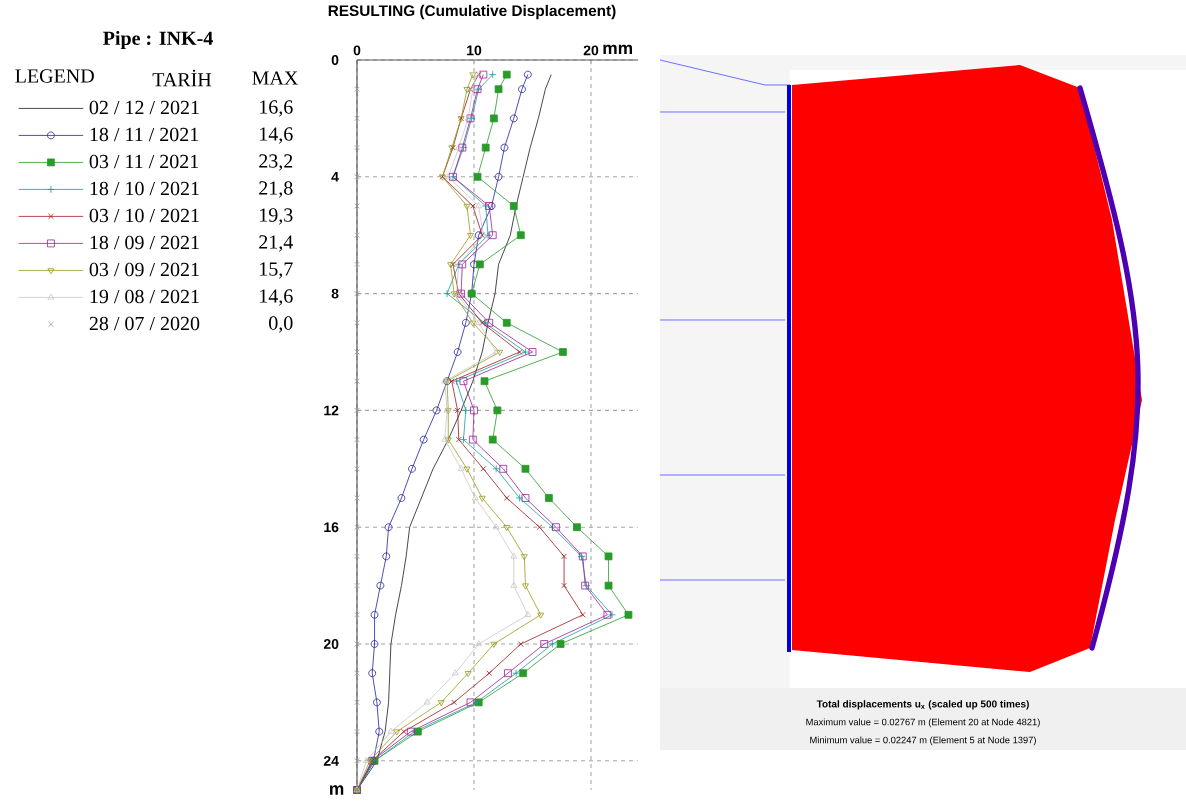 Image resolution: width=1186 pixels, height=805 pixels. What do you see at coordinates (337, 790) in the screenshot?
I see `y-axis-title: m` at bounding box center [337, 790].